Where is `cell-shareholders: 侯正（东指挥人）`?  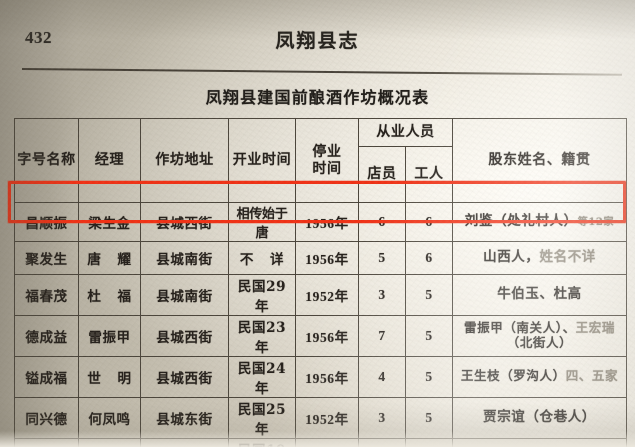
cell-shareholders: 侯正（东指挥人） is located at coordinates (539, 442).